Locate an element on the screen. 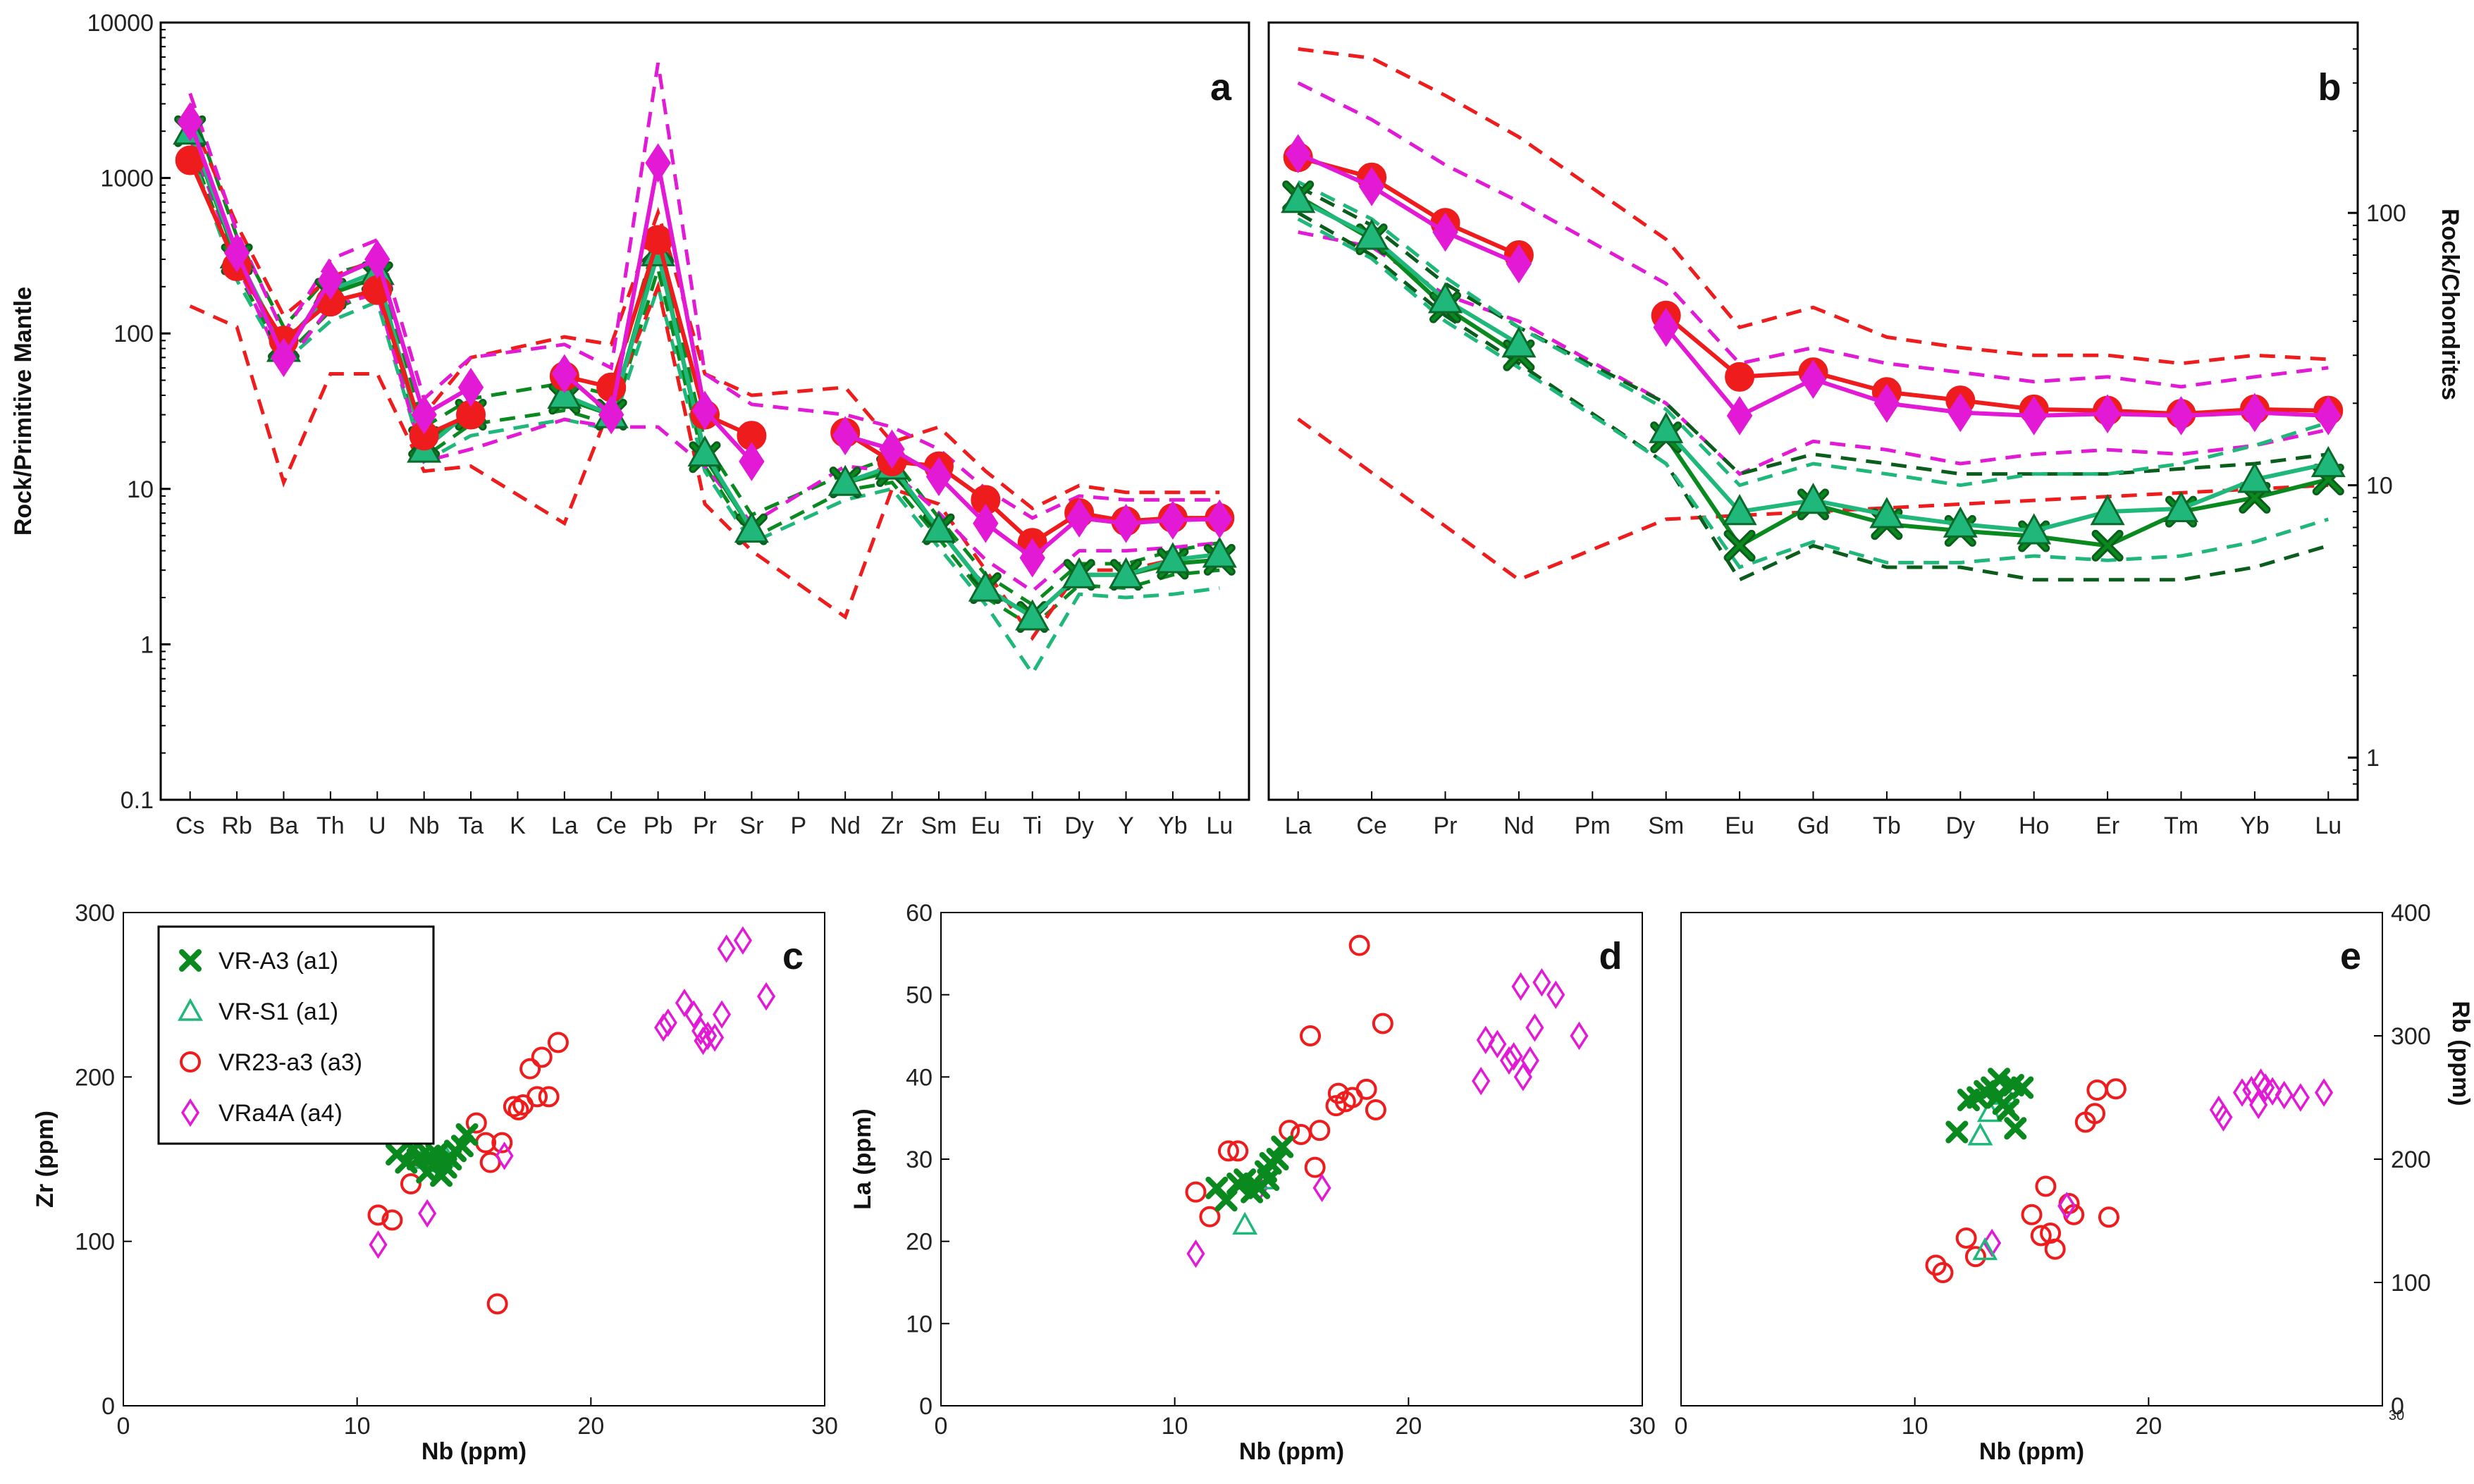  legend-marker-x is located at coordinates (190, 961).